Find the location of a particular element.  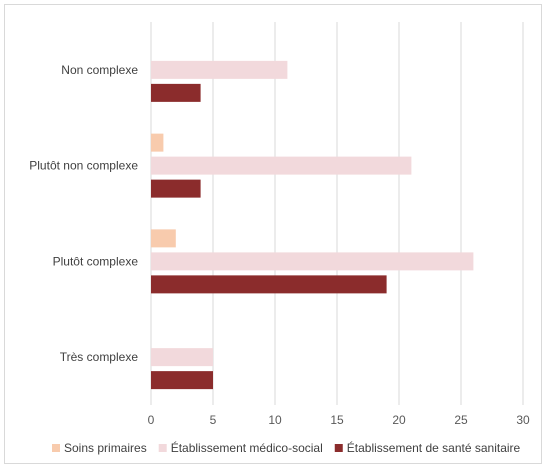

category-label: Plutôt complexe is located at coordinates (96, 261).